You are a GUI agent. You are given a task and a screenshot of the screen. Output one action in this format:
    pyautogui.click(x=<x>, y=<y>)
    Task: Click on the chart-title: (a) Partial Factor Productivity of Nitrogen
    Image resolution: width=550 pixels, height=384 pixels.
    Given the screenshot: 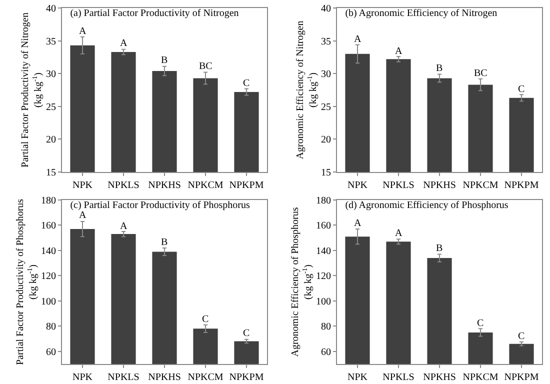 What is the action you would take?
    pyautogui.click(x=154, y=13)
    